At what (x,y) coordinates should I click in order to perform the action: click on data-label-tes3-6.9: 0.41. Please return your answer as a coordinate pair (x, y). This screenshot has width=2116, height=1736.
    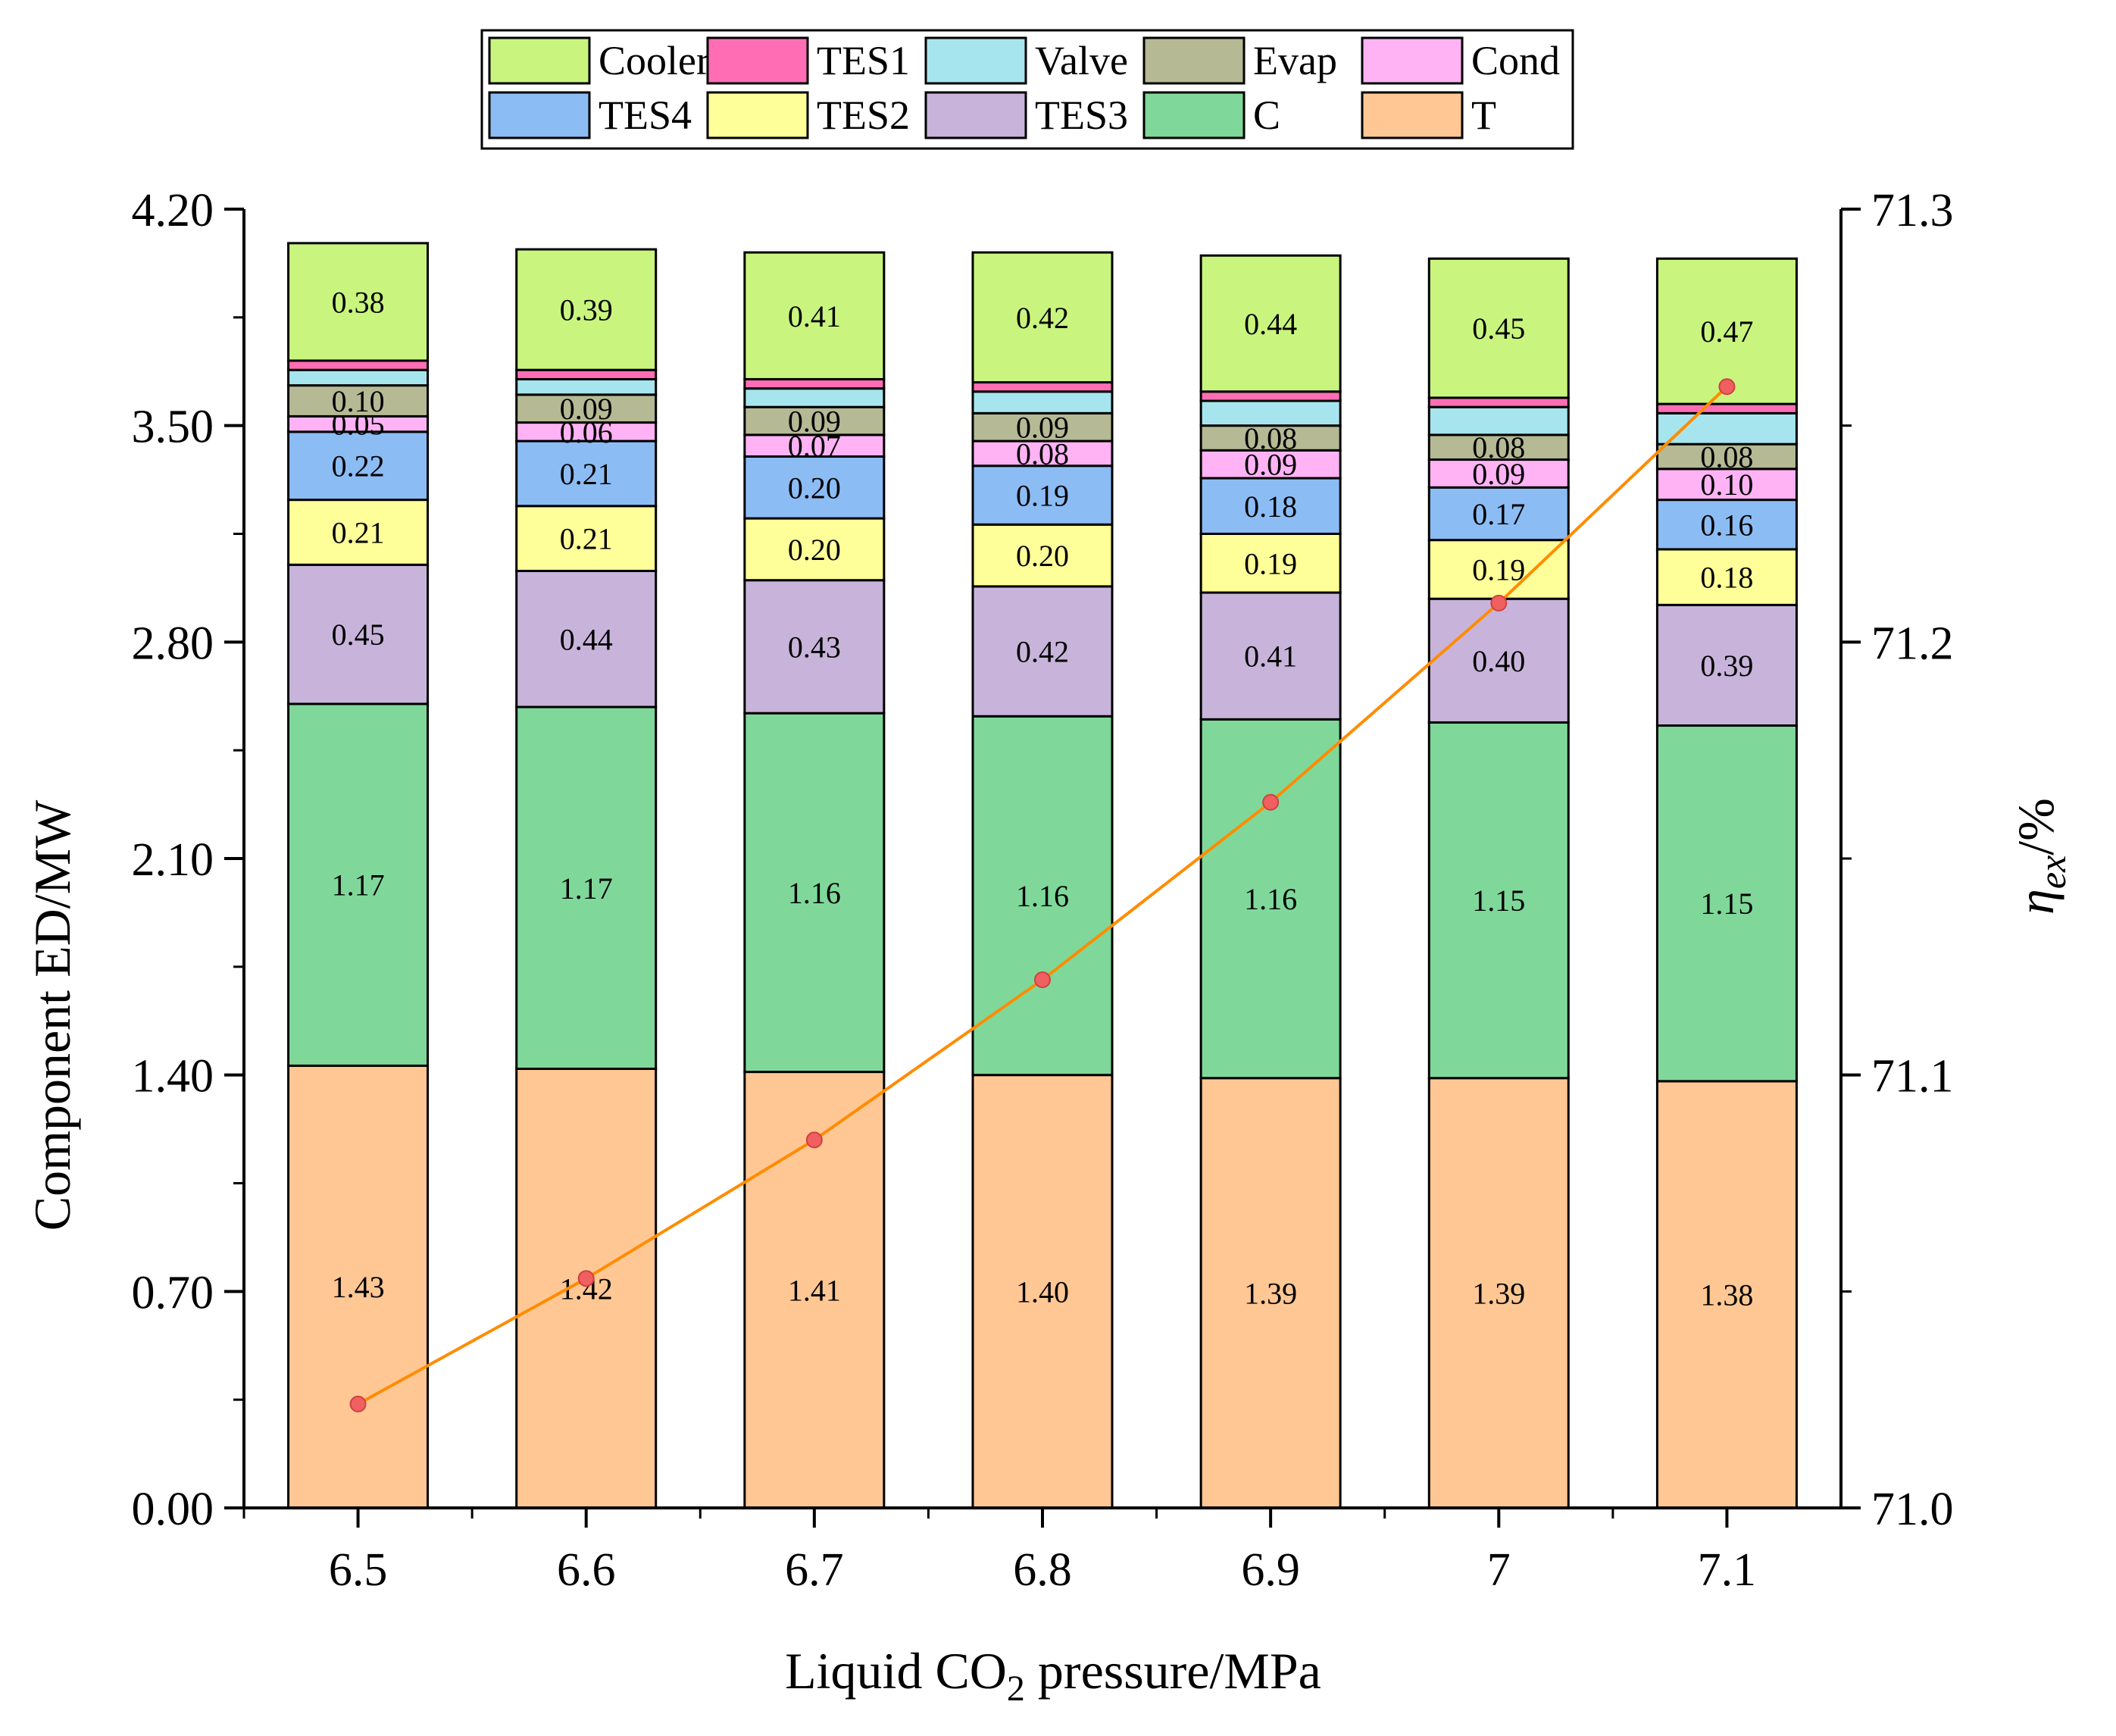
    Looking at the image, I should click on (1270, 657).